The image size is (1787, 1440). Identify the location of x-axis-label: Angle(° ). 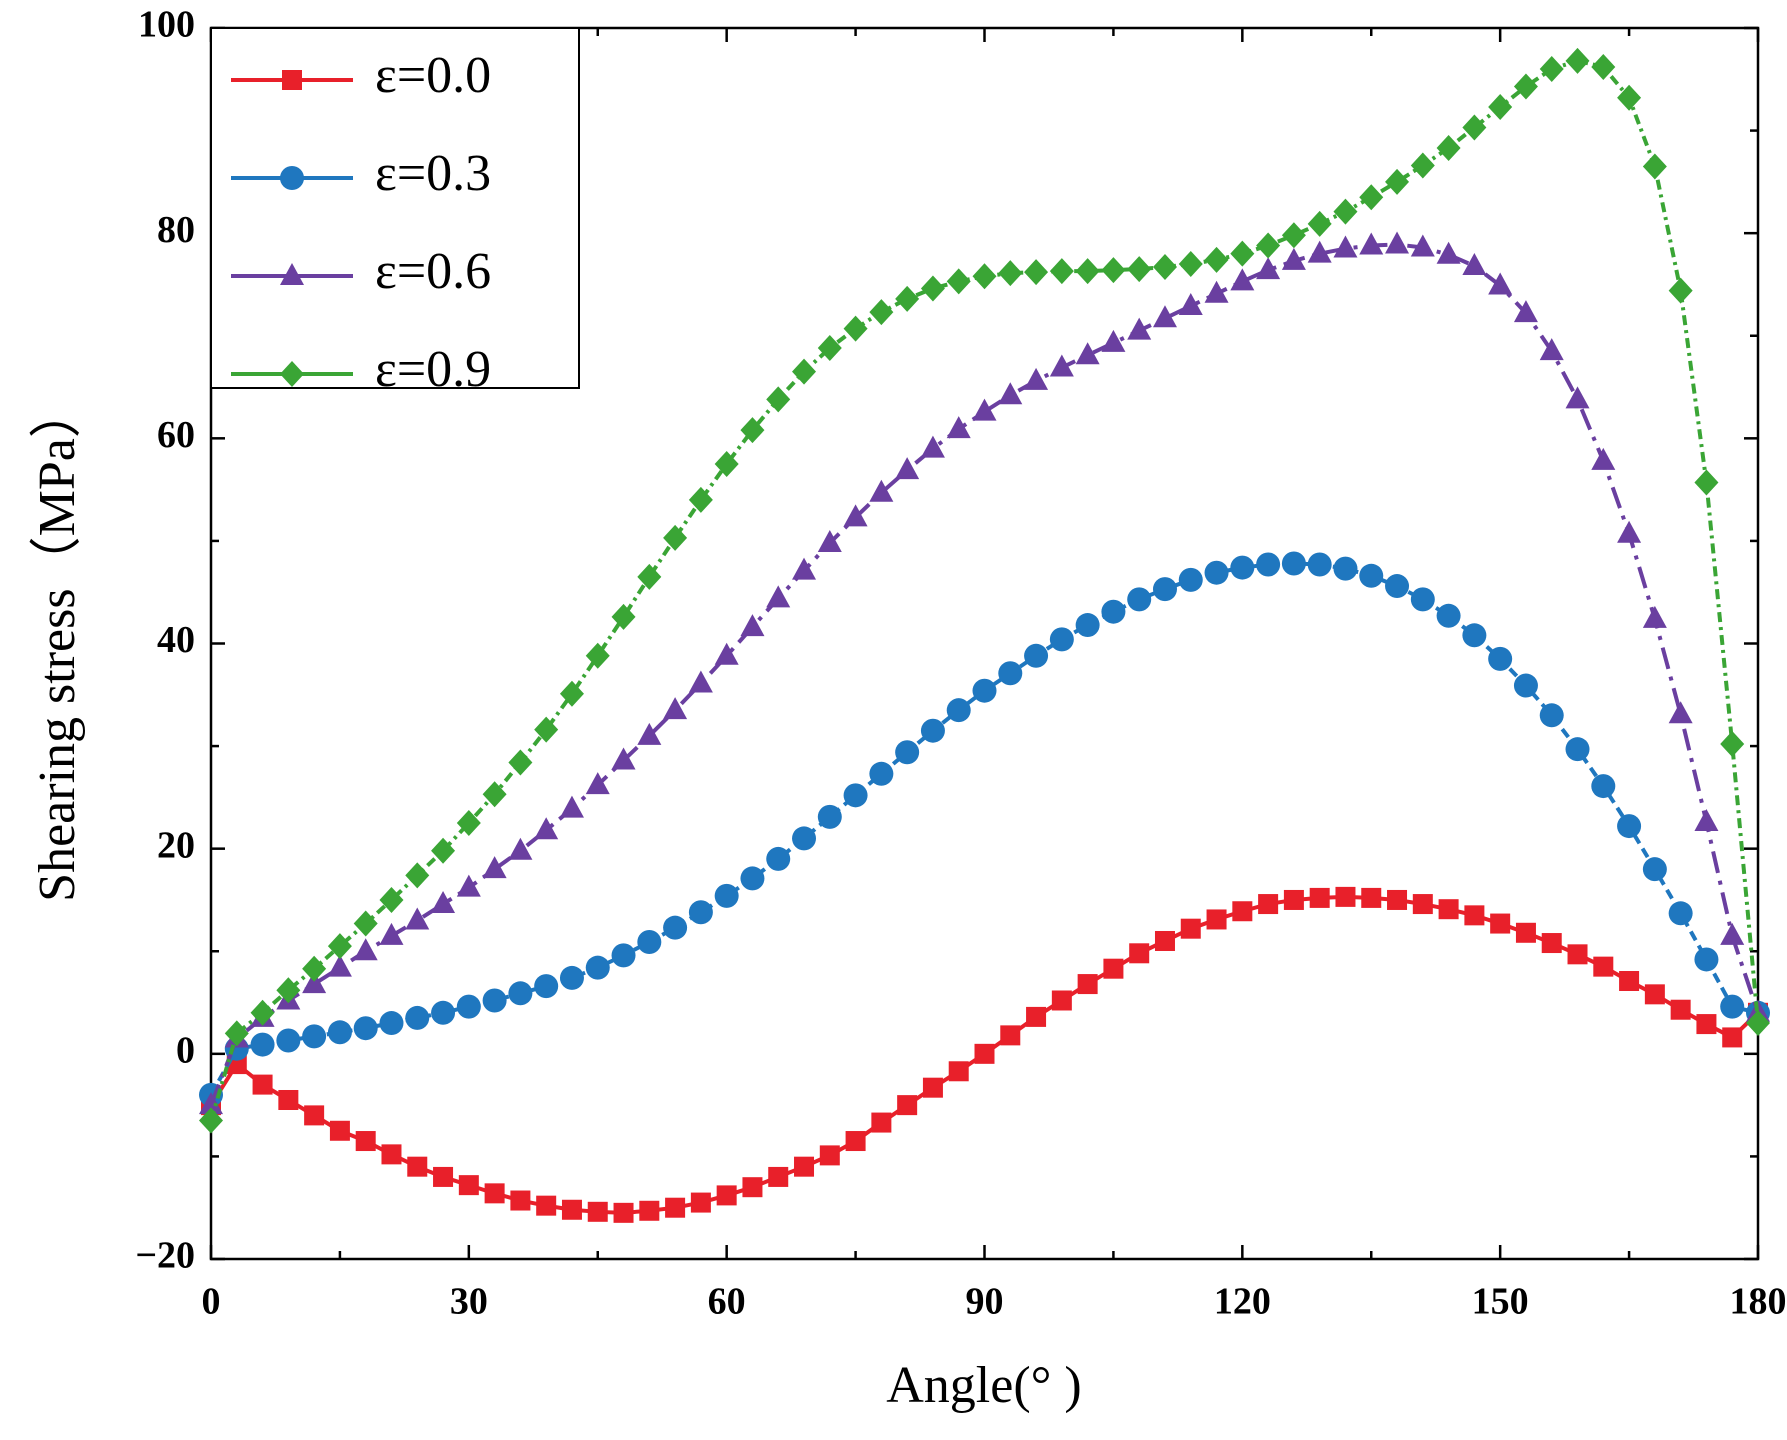
(984, 1385).